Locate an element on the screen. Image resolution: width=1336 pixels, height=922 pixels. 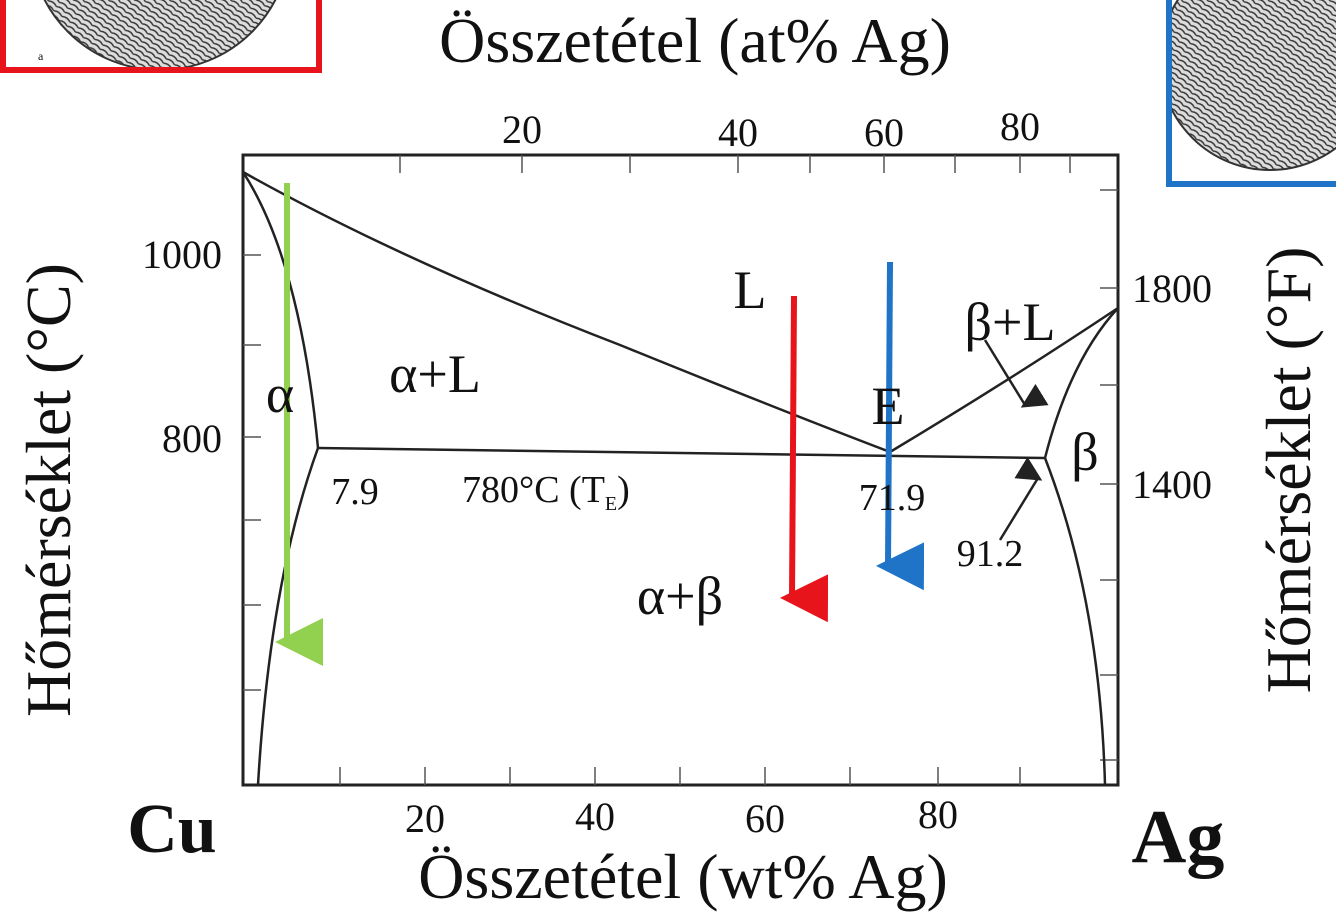
annotation-subscript: E is located at coordinates (611, 504).